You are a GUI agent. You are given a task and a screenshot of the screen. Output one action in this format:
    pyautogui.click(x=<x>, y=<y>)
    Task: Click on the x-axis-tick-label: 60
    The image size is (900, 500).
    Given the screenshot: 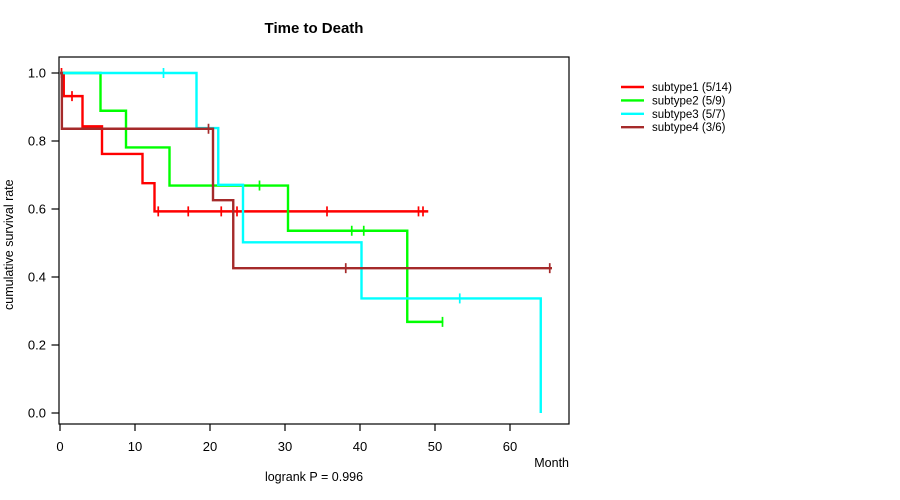 What is the action you would take?
    pyautogui.click(x=510, y=446)
    